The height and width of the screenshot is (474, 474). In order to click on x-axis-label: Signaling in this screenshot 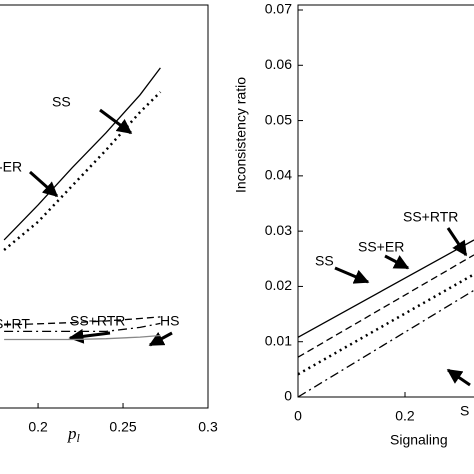, I will do `click(419, 440)`.